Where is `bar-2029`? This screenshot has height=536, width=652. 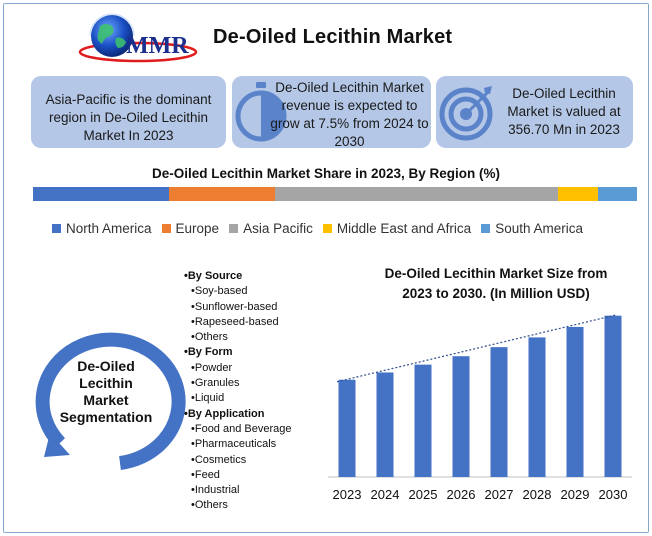 bar-2029 is located at coordinates (575, 401).